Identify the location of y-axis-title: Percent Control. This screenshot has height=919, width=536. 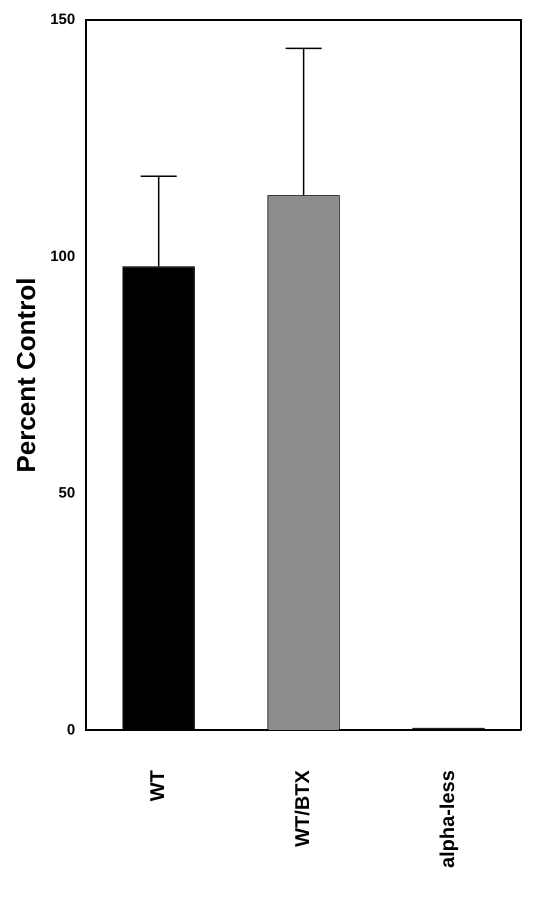
(25, 375).